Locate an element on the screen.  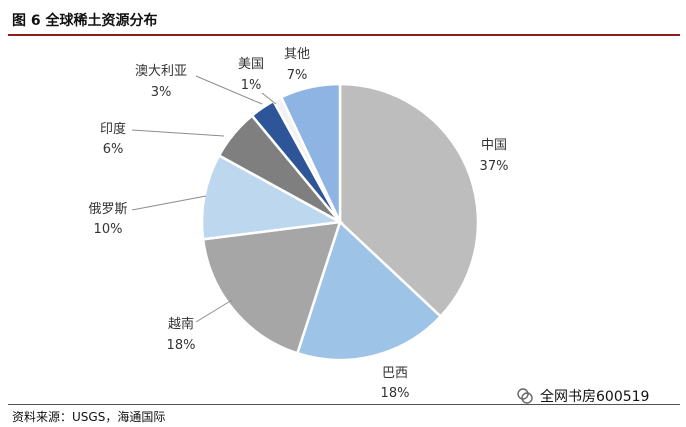
slice-percent-1: 37% is located at coordinates (494, 166).